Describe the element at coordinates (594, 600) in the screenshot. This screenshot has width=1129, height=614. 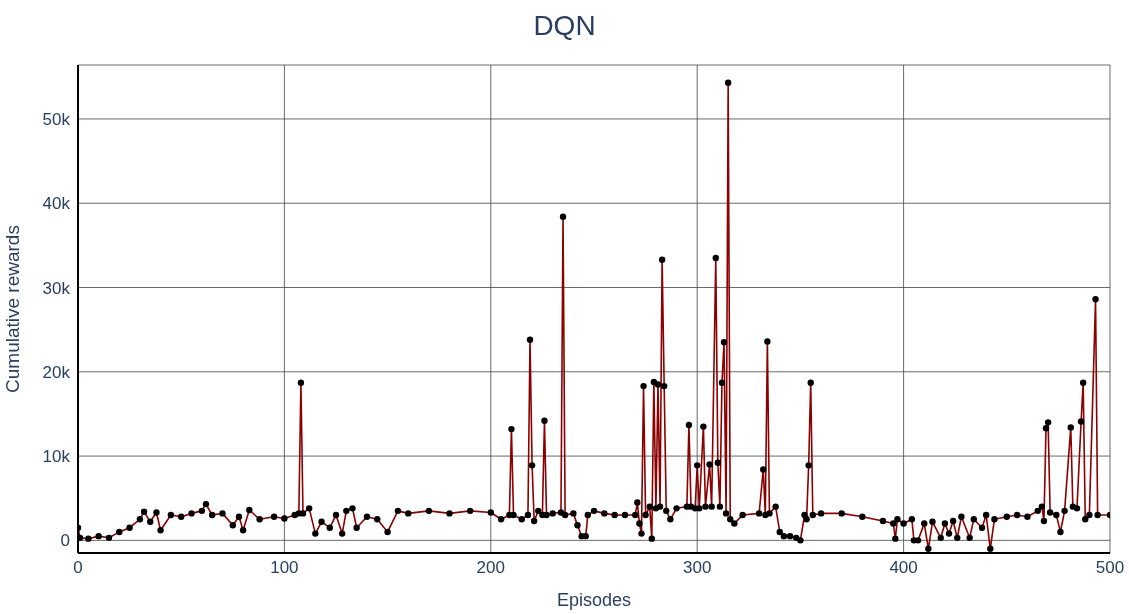
I see `x-axis-title: Episodes` at that location.